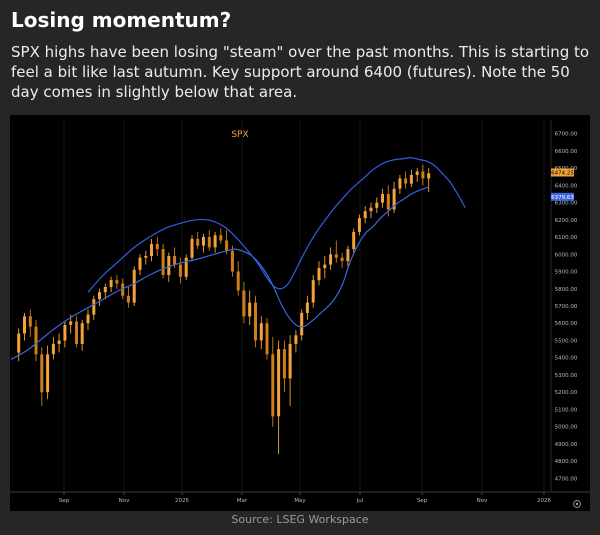 The image size is (600, 535). I want to click on settings-icon, so click(577, 504).